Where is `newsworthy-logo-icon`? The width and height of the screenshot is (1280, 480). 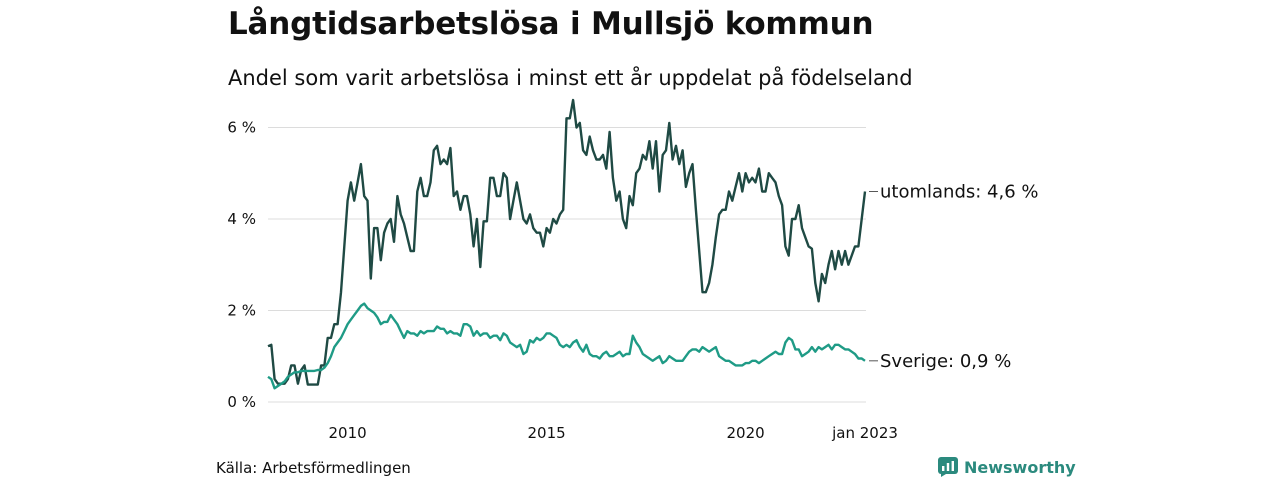
newsworthy-logo-icon is located at coordinates (948, 467).